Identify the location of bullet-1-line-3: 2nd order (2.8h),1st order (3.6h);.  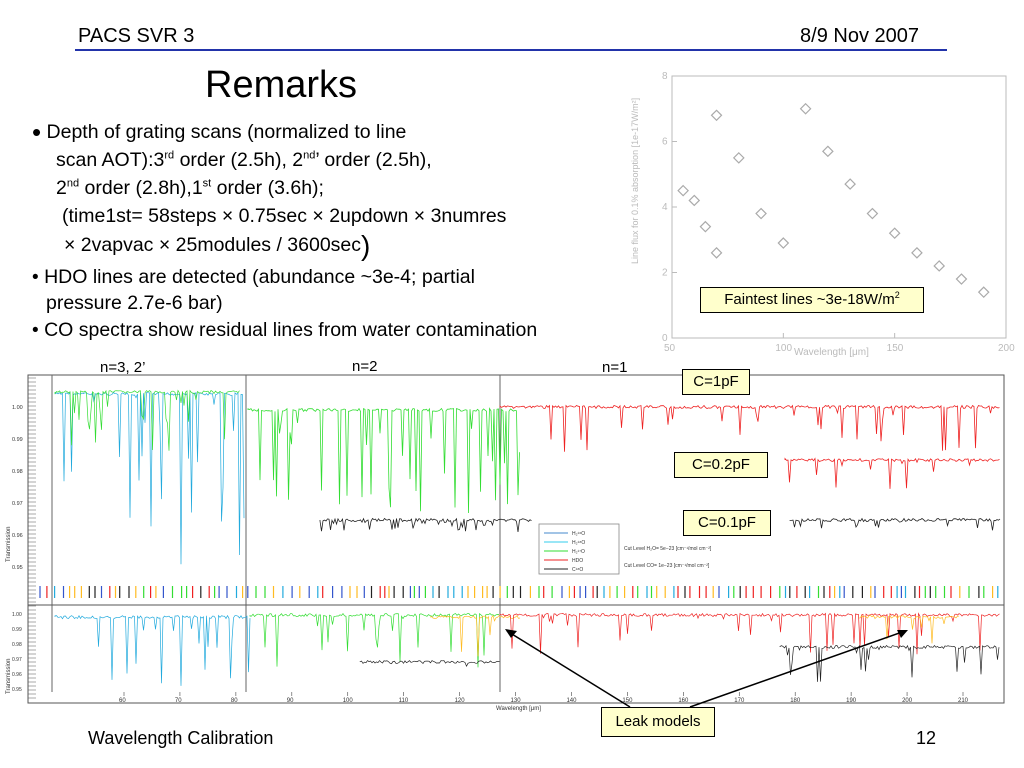
(190, 188).